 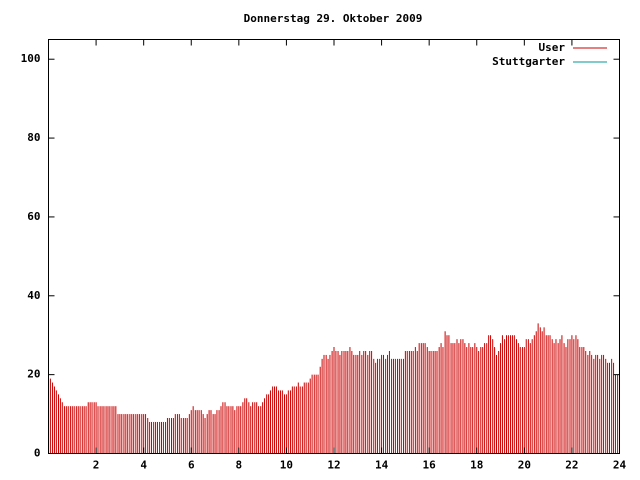 I want to click on x-tick-label: 6, so click(x=191, y=465).